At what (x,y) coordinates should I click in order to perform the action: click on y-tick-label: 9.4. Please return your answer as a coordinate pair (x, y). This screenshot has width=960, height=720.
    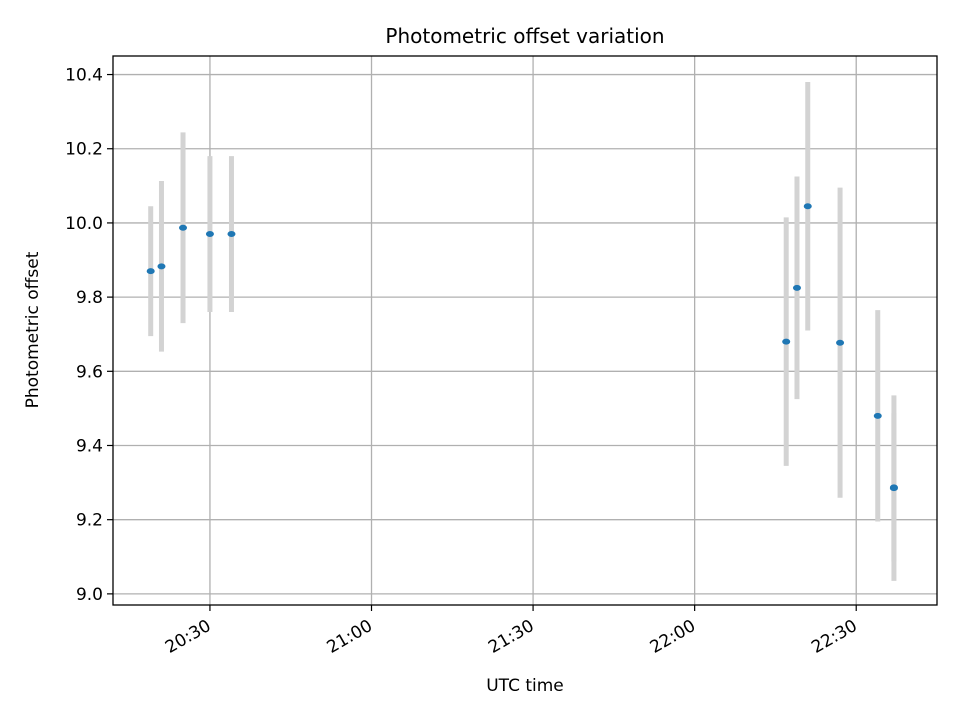
    Looking at the image, I should click on (89, 446).